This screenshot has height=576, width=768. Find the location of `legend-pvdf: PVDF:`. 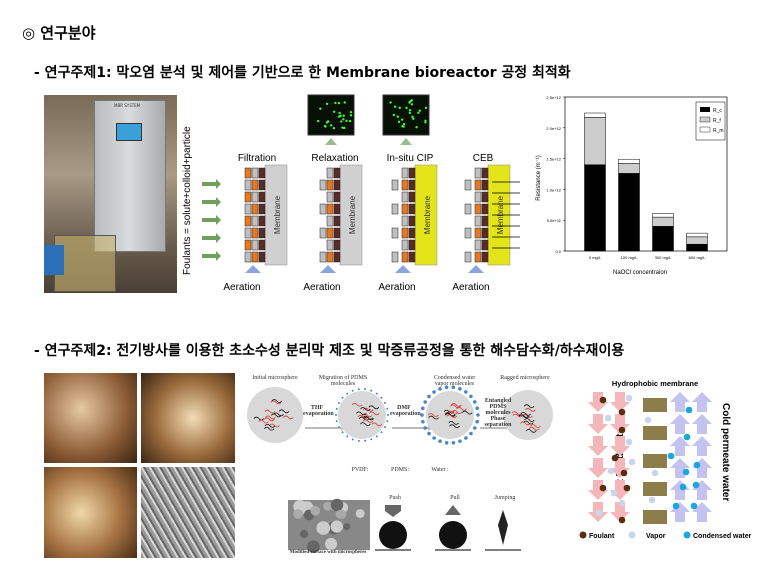

legend-pvdf: PVDF: is located at coordinates (360, 470).